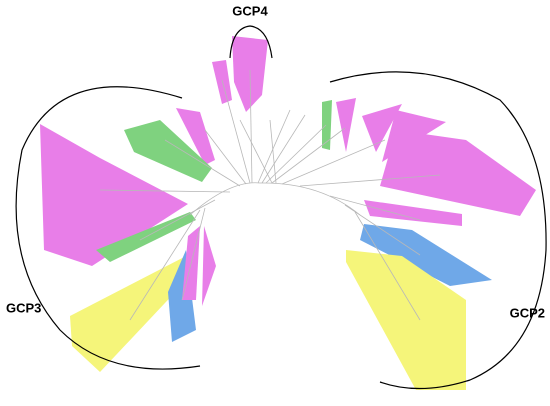  Describe the element at coordinates (527, 312) in the screenshot. I see `gcp2-label: GCP2` at that location.